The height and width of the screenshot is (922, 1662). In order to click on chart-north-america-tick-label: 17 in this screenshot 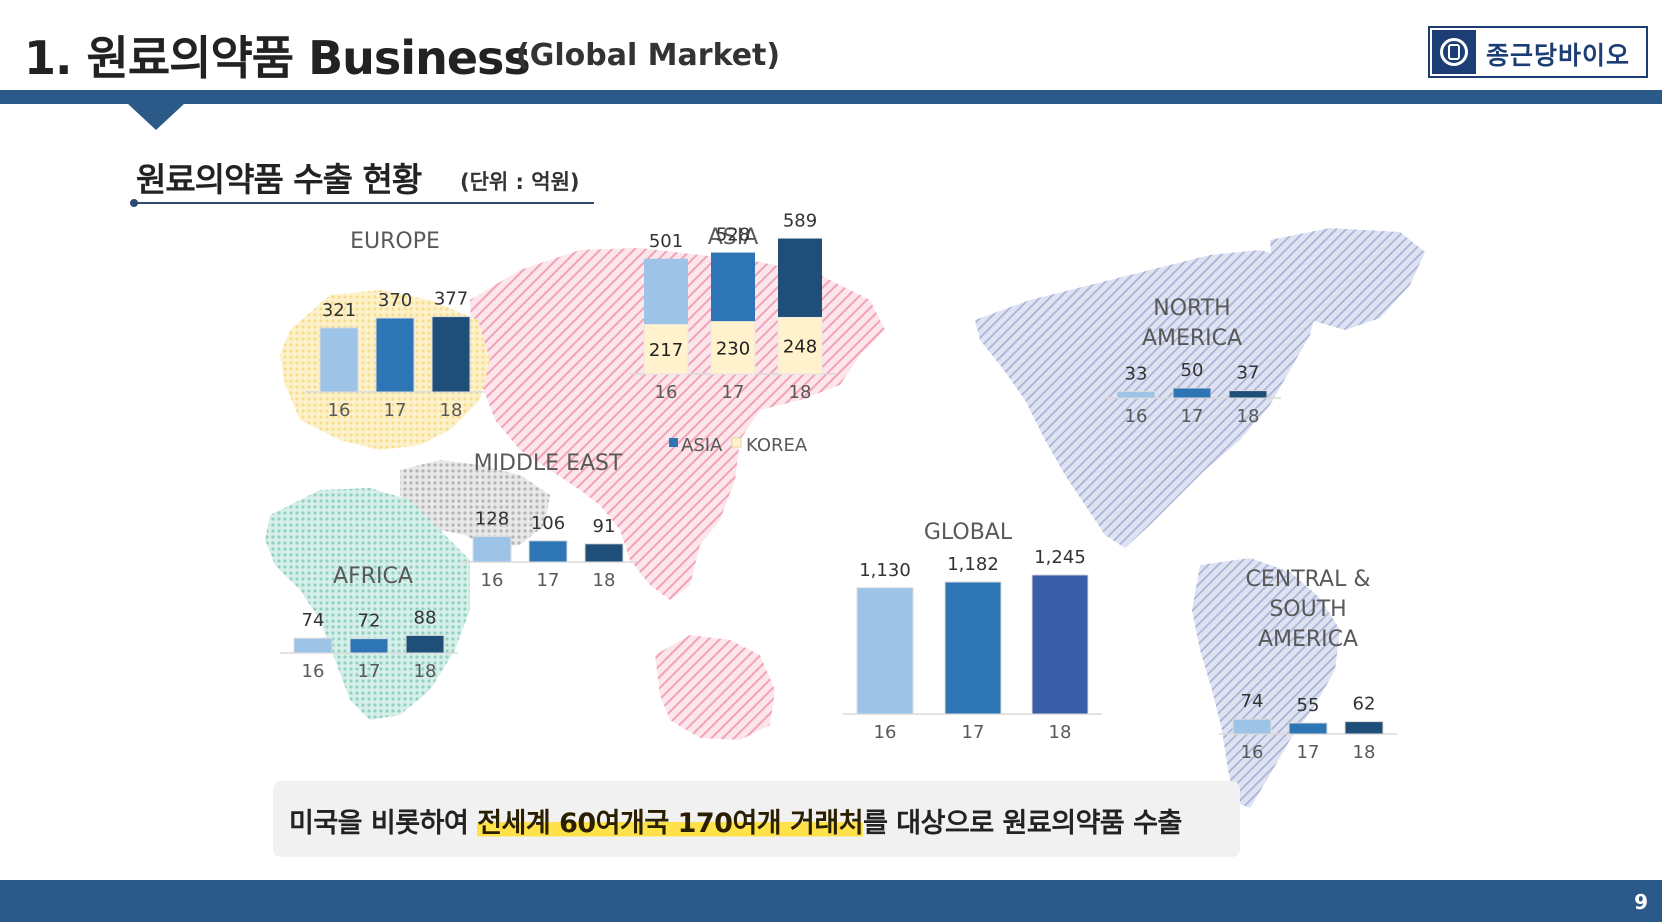, I will do `click(1192, 416)`.